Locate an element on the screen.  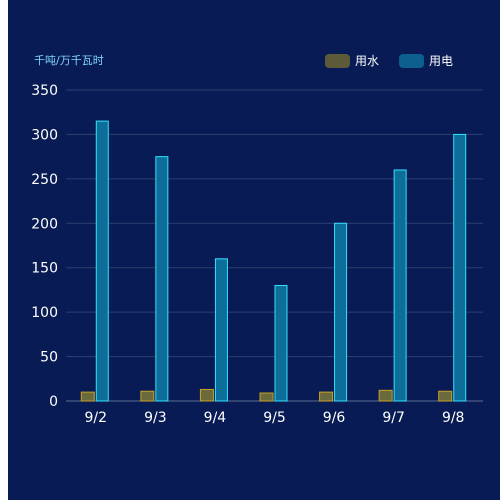
y-tick-label: 200 is located at coordinates (44, 224).